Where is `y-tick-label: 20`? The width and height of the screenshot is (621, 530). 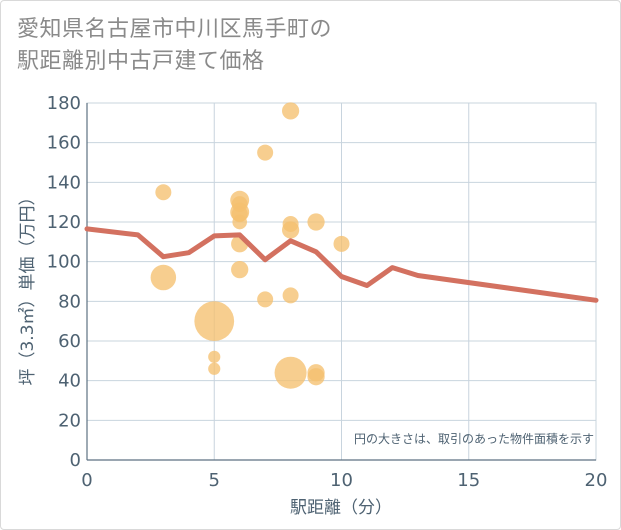
y-tick-label: 20 is located at coordinates (69, 420).